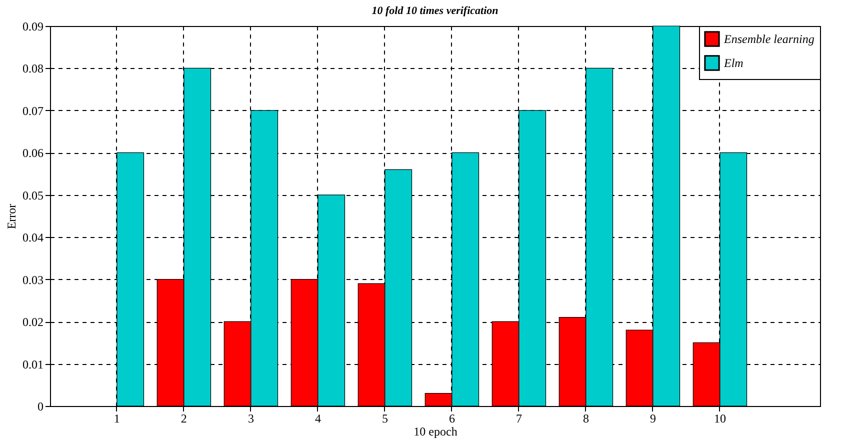  Describe the element at coordinates (33, 153) in the screenshot. I see `y-tick-label: 0.06` at that location.